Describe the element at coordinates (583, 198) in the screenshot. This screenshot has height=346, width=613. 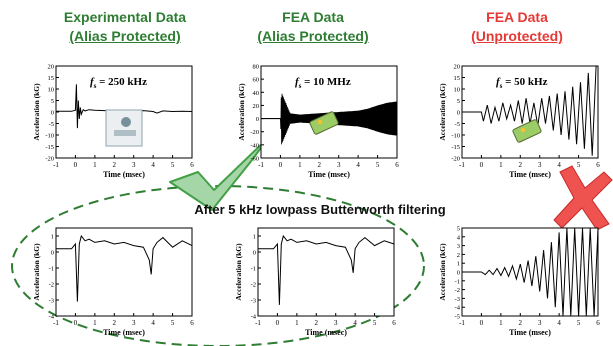
I see `red-x-icon` at that location.